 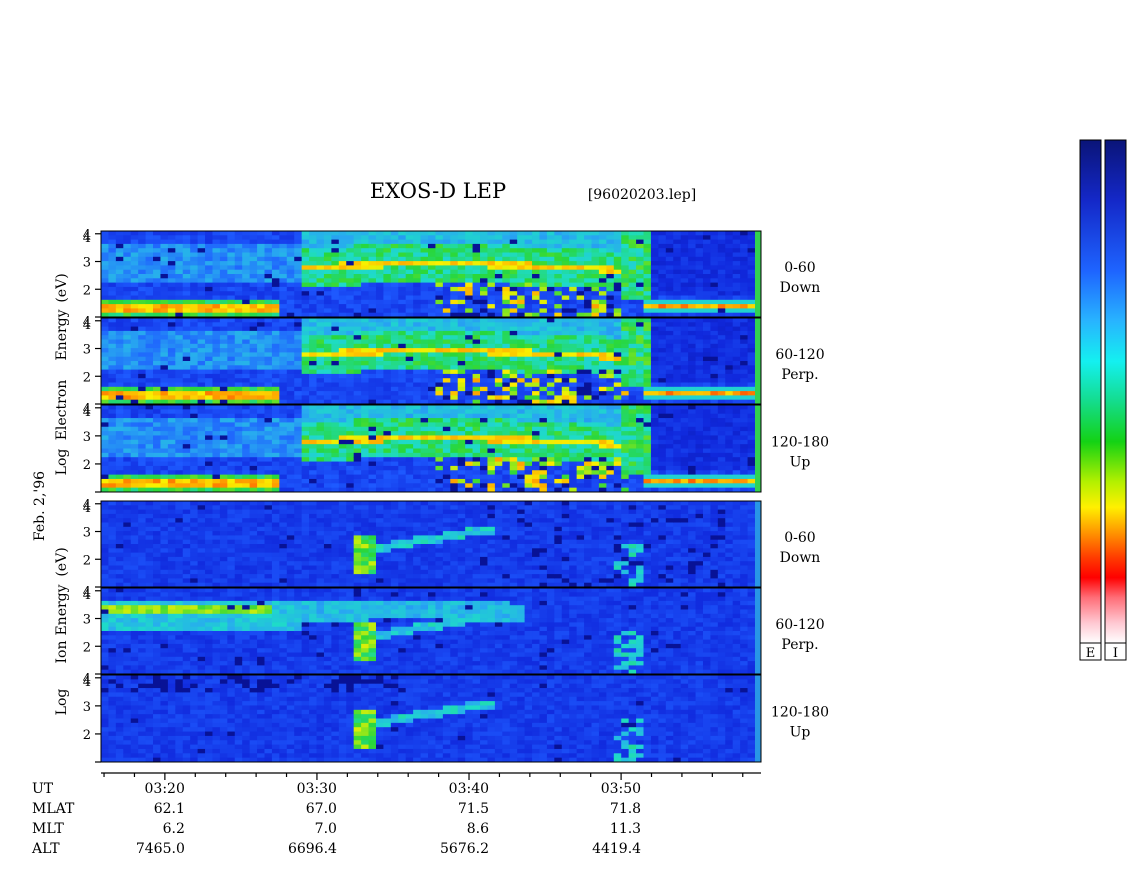 I want to click on table-cell: 5676.2, so click(x=464, y=849).